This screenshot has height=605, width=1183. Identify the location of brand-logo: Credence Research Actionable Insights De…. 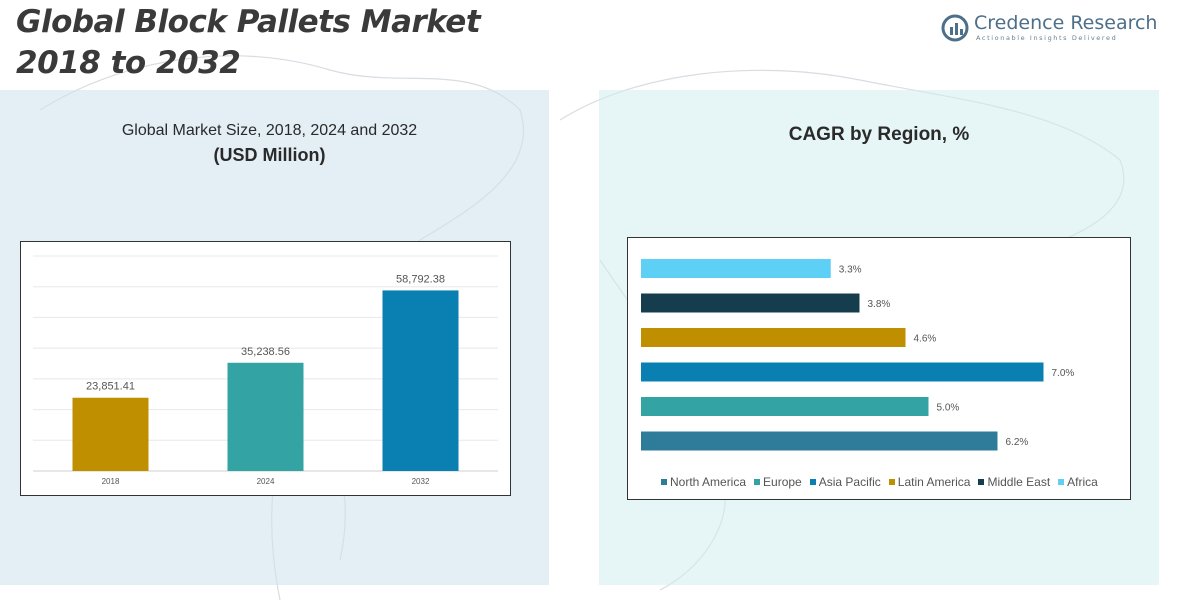
(1048, 28).